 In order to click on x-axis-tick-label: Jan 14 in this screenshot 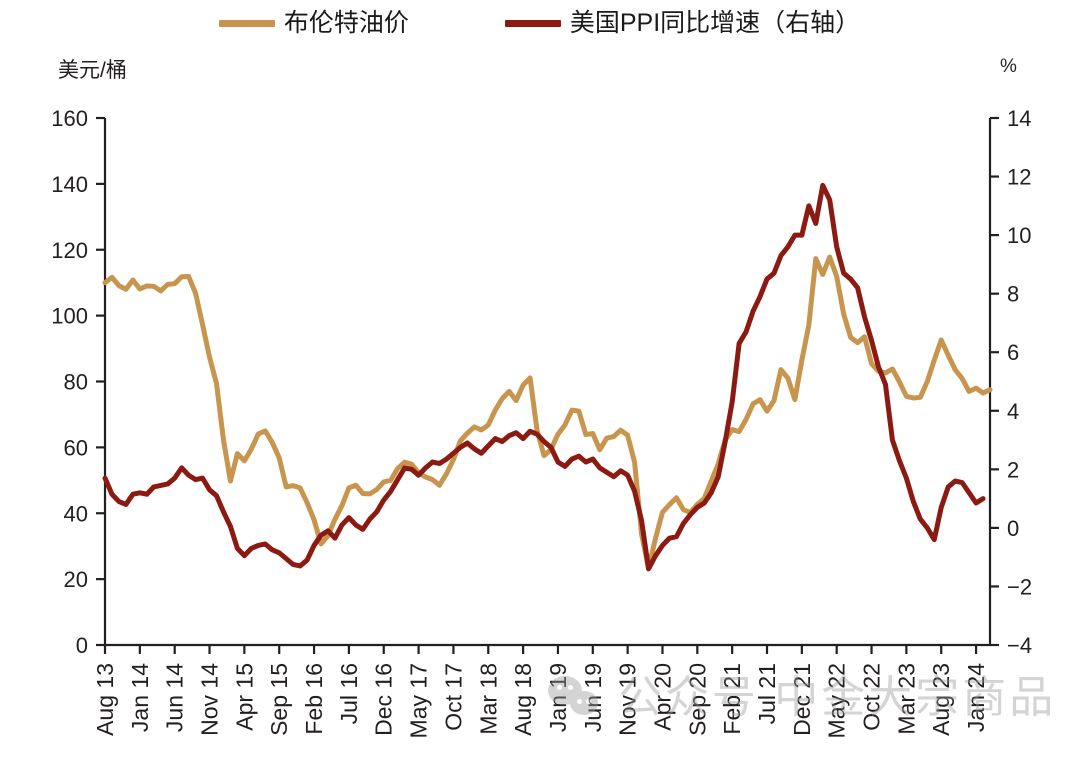, I will do `click(140, 697)`.